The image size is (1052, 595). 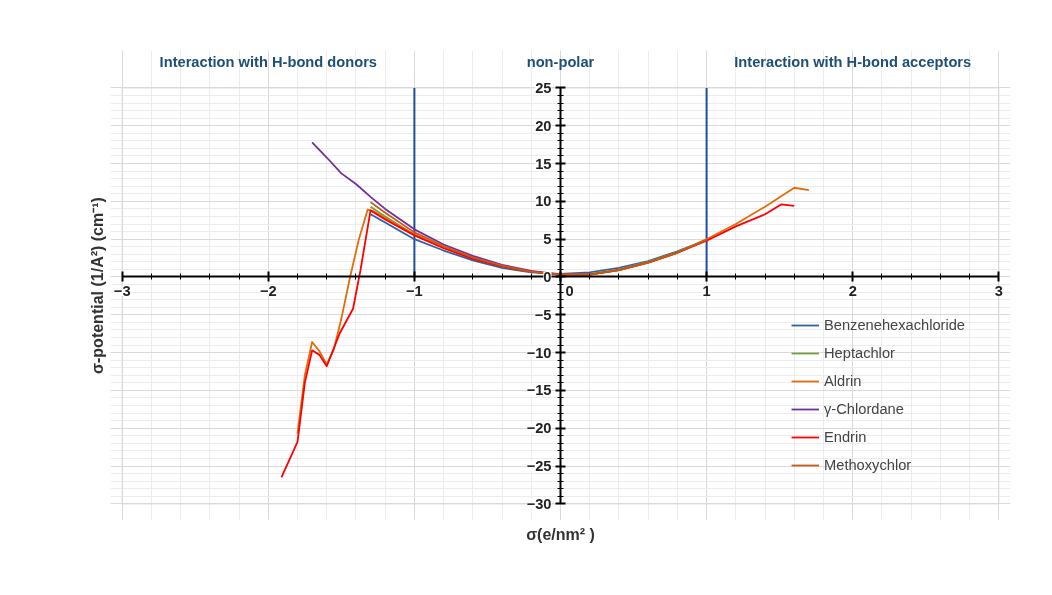 I want to click on y-tick-label: −30, so click(x=539, y=503).